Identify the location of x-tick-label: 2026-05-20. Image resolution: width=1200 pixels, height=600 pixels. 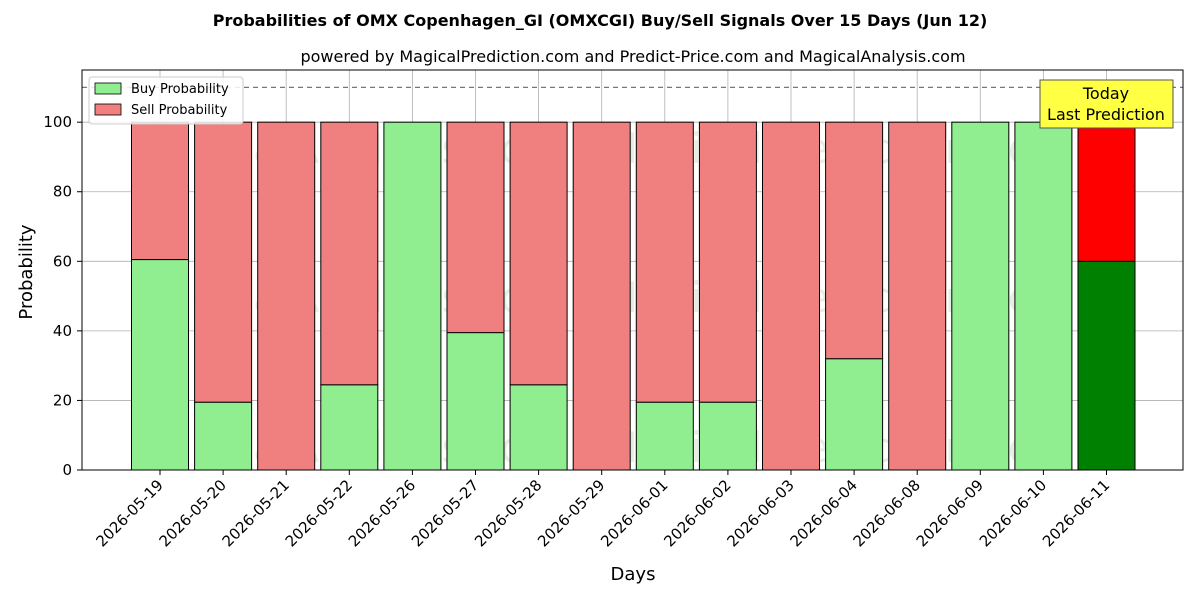
(193, 513).